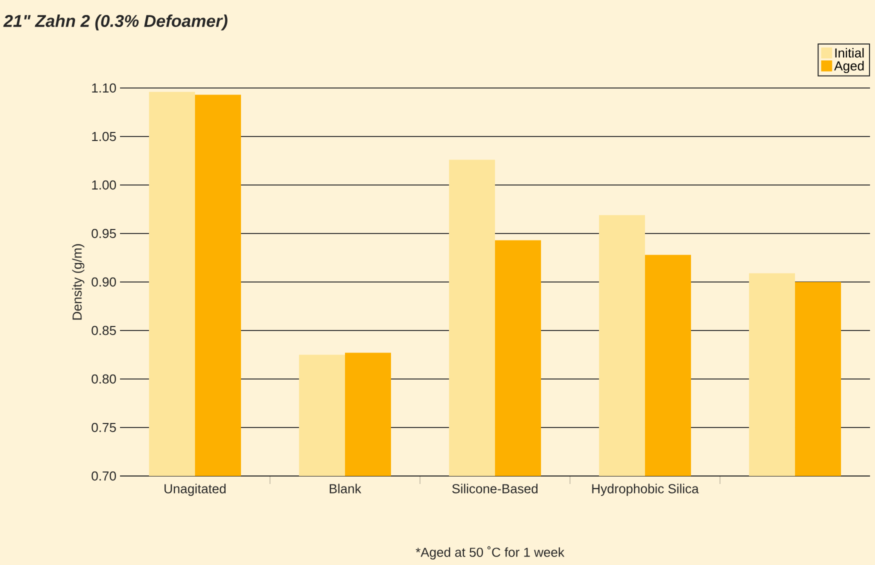 This screenshot has height=565, width=875. What do you see at coordinates (195, 490) in the screenshot?
I see `x-tick-label: Unagitated` at bounding box center [195, 490].